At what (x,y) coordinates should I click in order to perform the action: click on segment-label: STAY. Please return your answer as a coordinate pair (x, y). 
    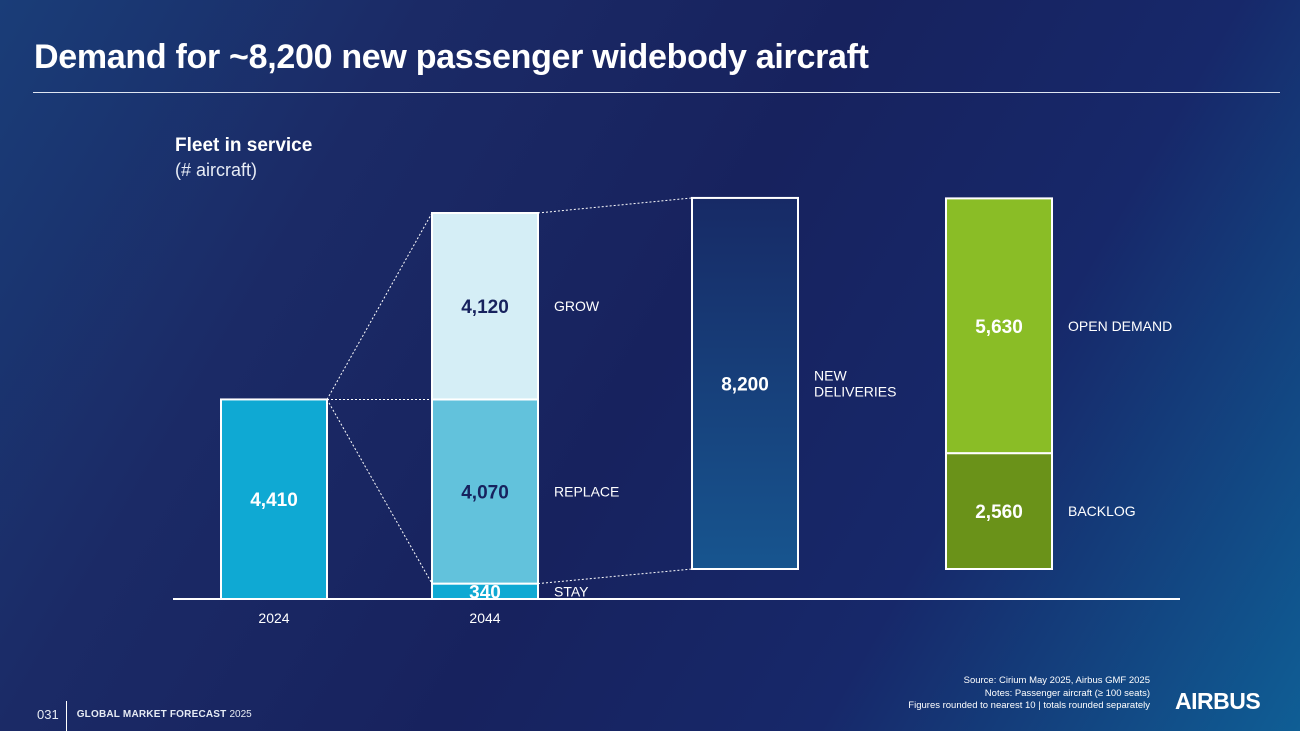
    Looking at the image, I should click on (571, 591).